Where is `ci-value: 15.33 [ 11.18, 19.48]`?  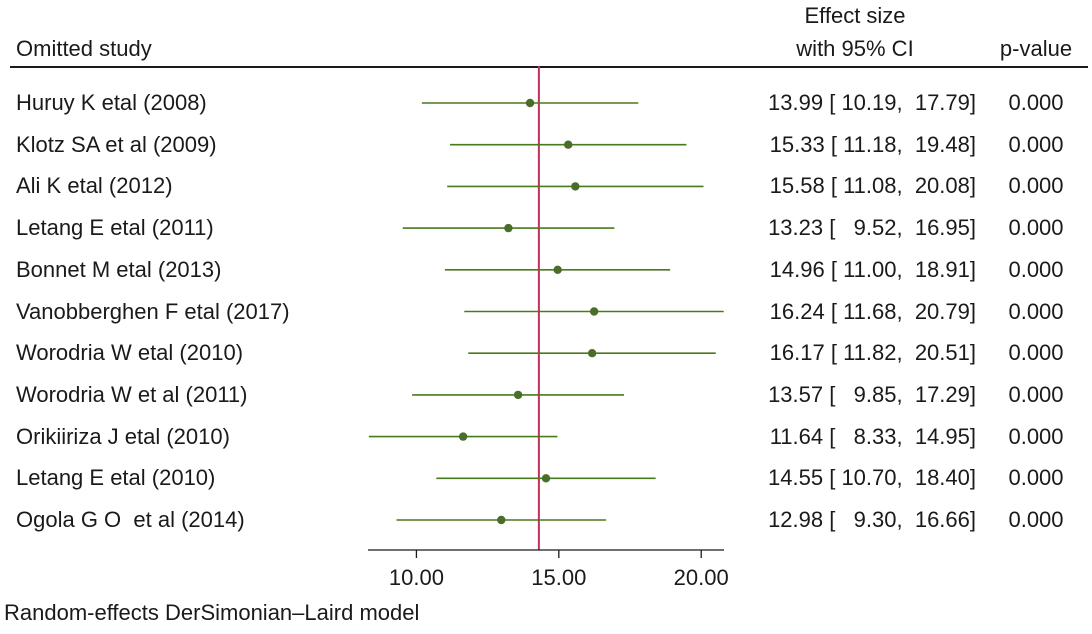 ci-value: 15.33 [ 11.18, 19.48] is located at coordinates (872, 144).